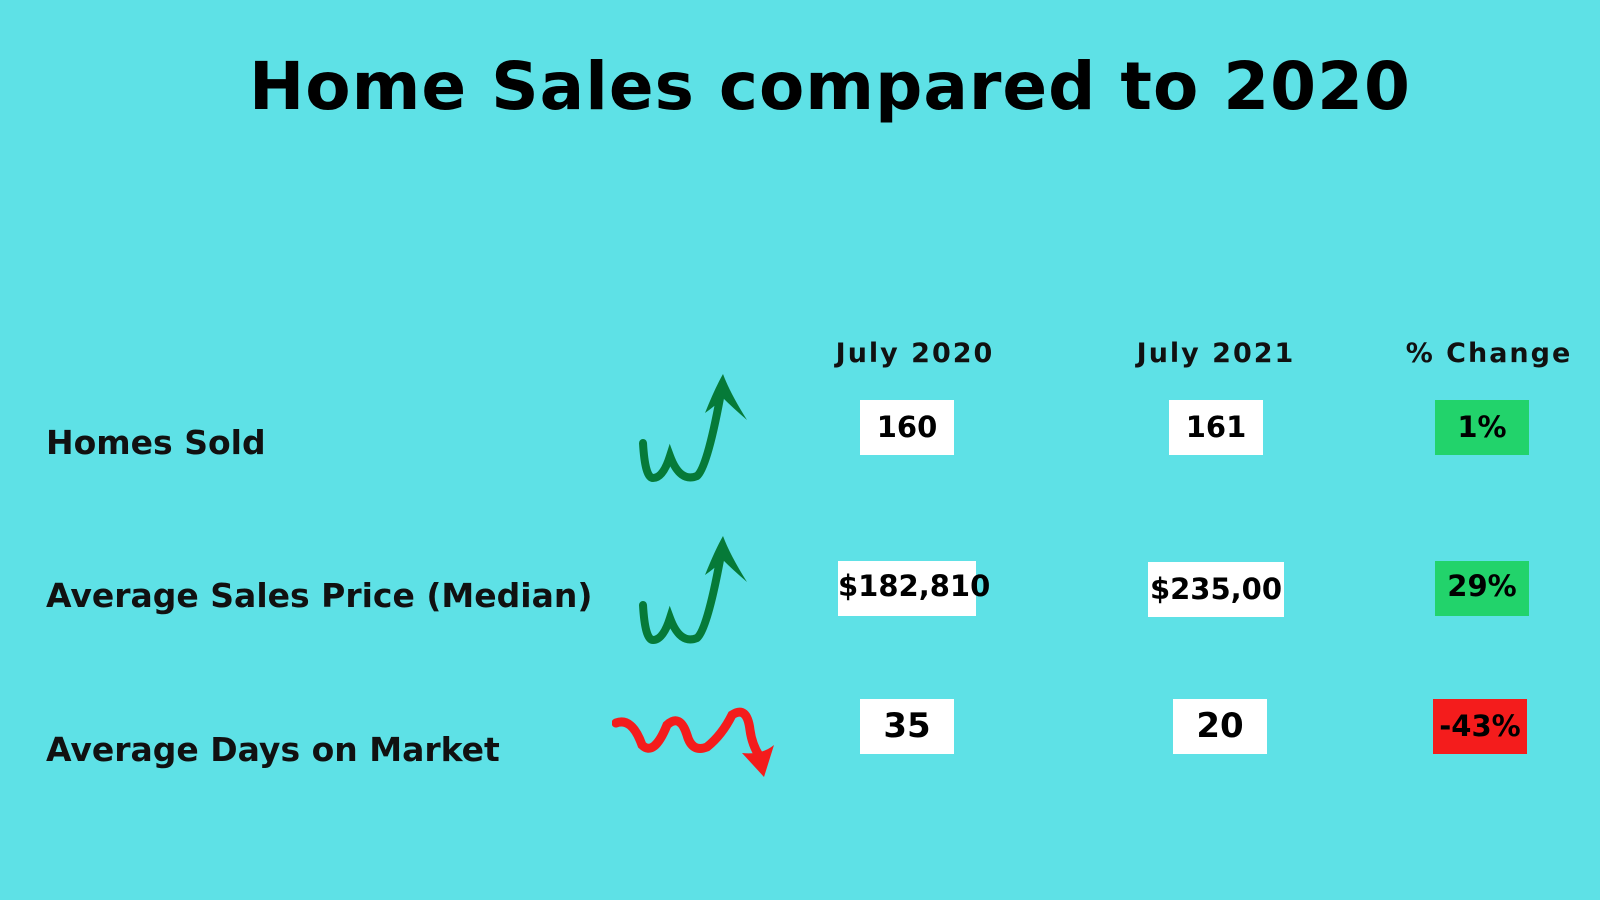  Describe the element at coordinates (1482, 427) in the screenshot. I see `cell: 1%` at that location.